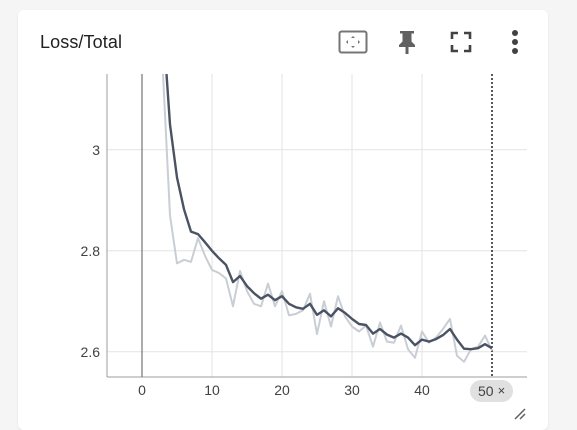 Image resolution: width=577 pixels, height=430 pixels. I want to click on fullscreen-button, so click(461, 42).